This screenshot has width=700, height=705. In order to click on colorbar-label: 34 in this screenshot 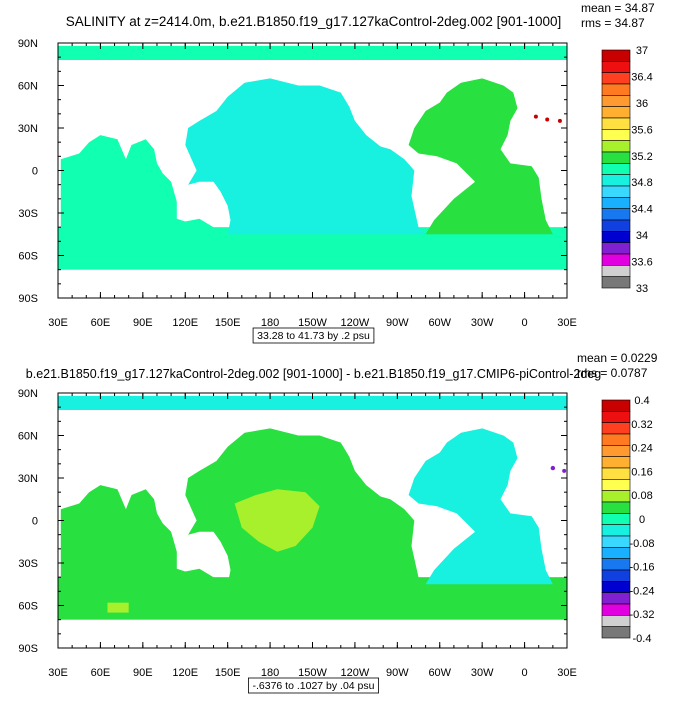, I will do `click(642, 236)`.